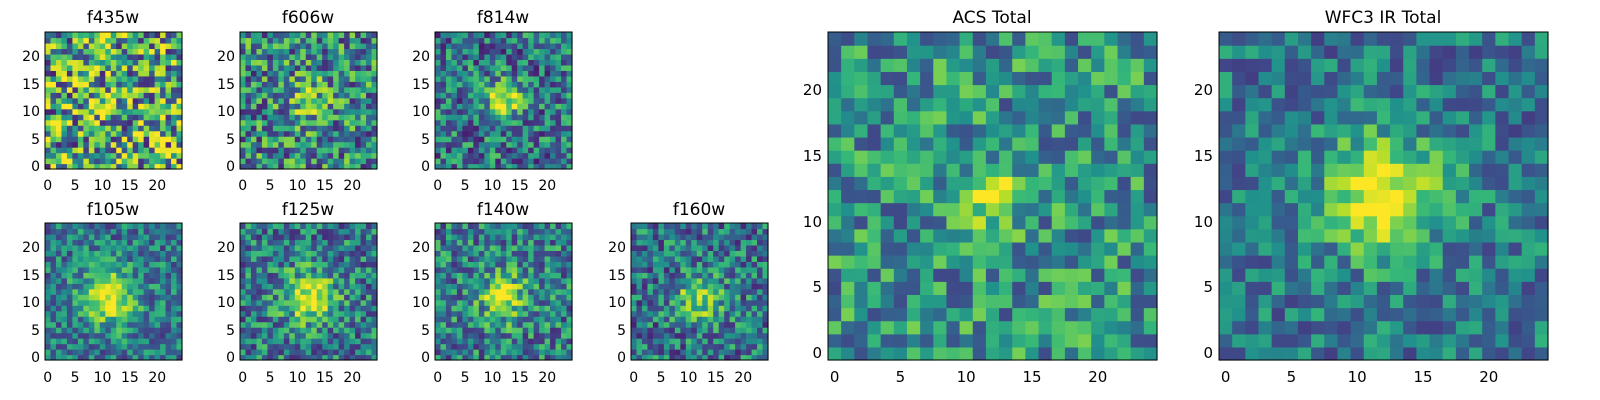  Describe the element at coordinates (309, 292) in the screenshot. I see `heatmap-cells` at that location.